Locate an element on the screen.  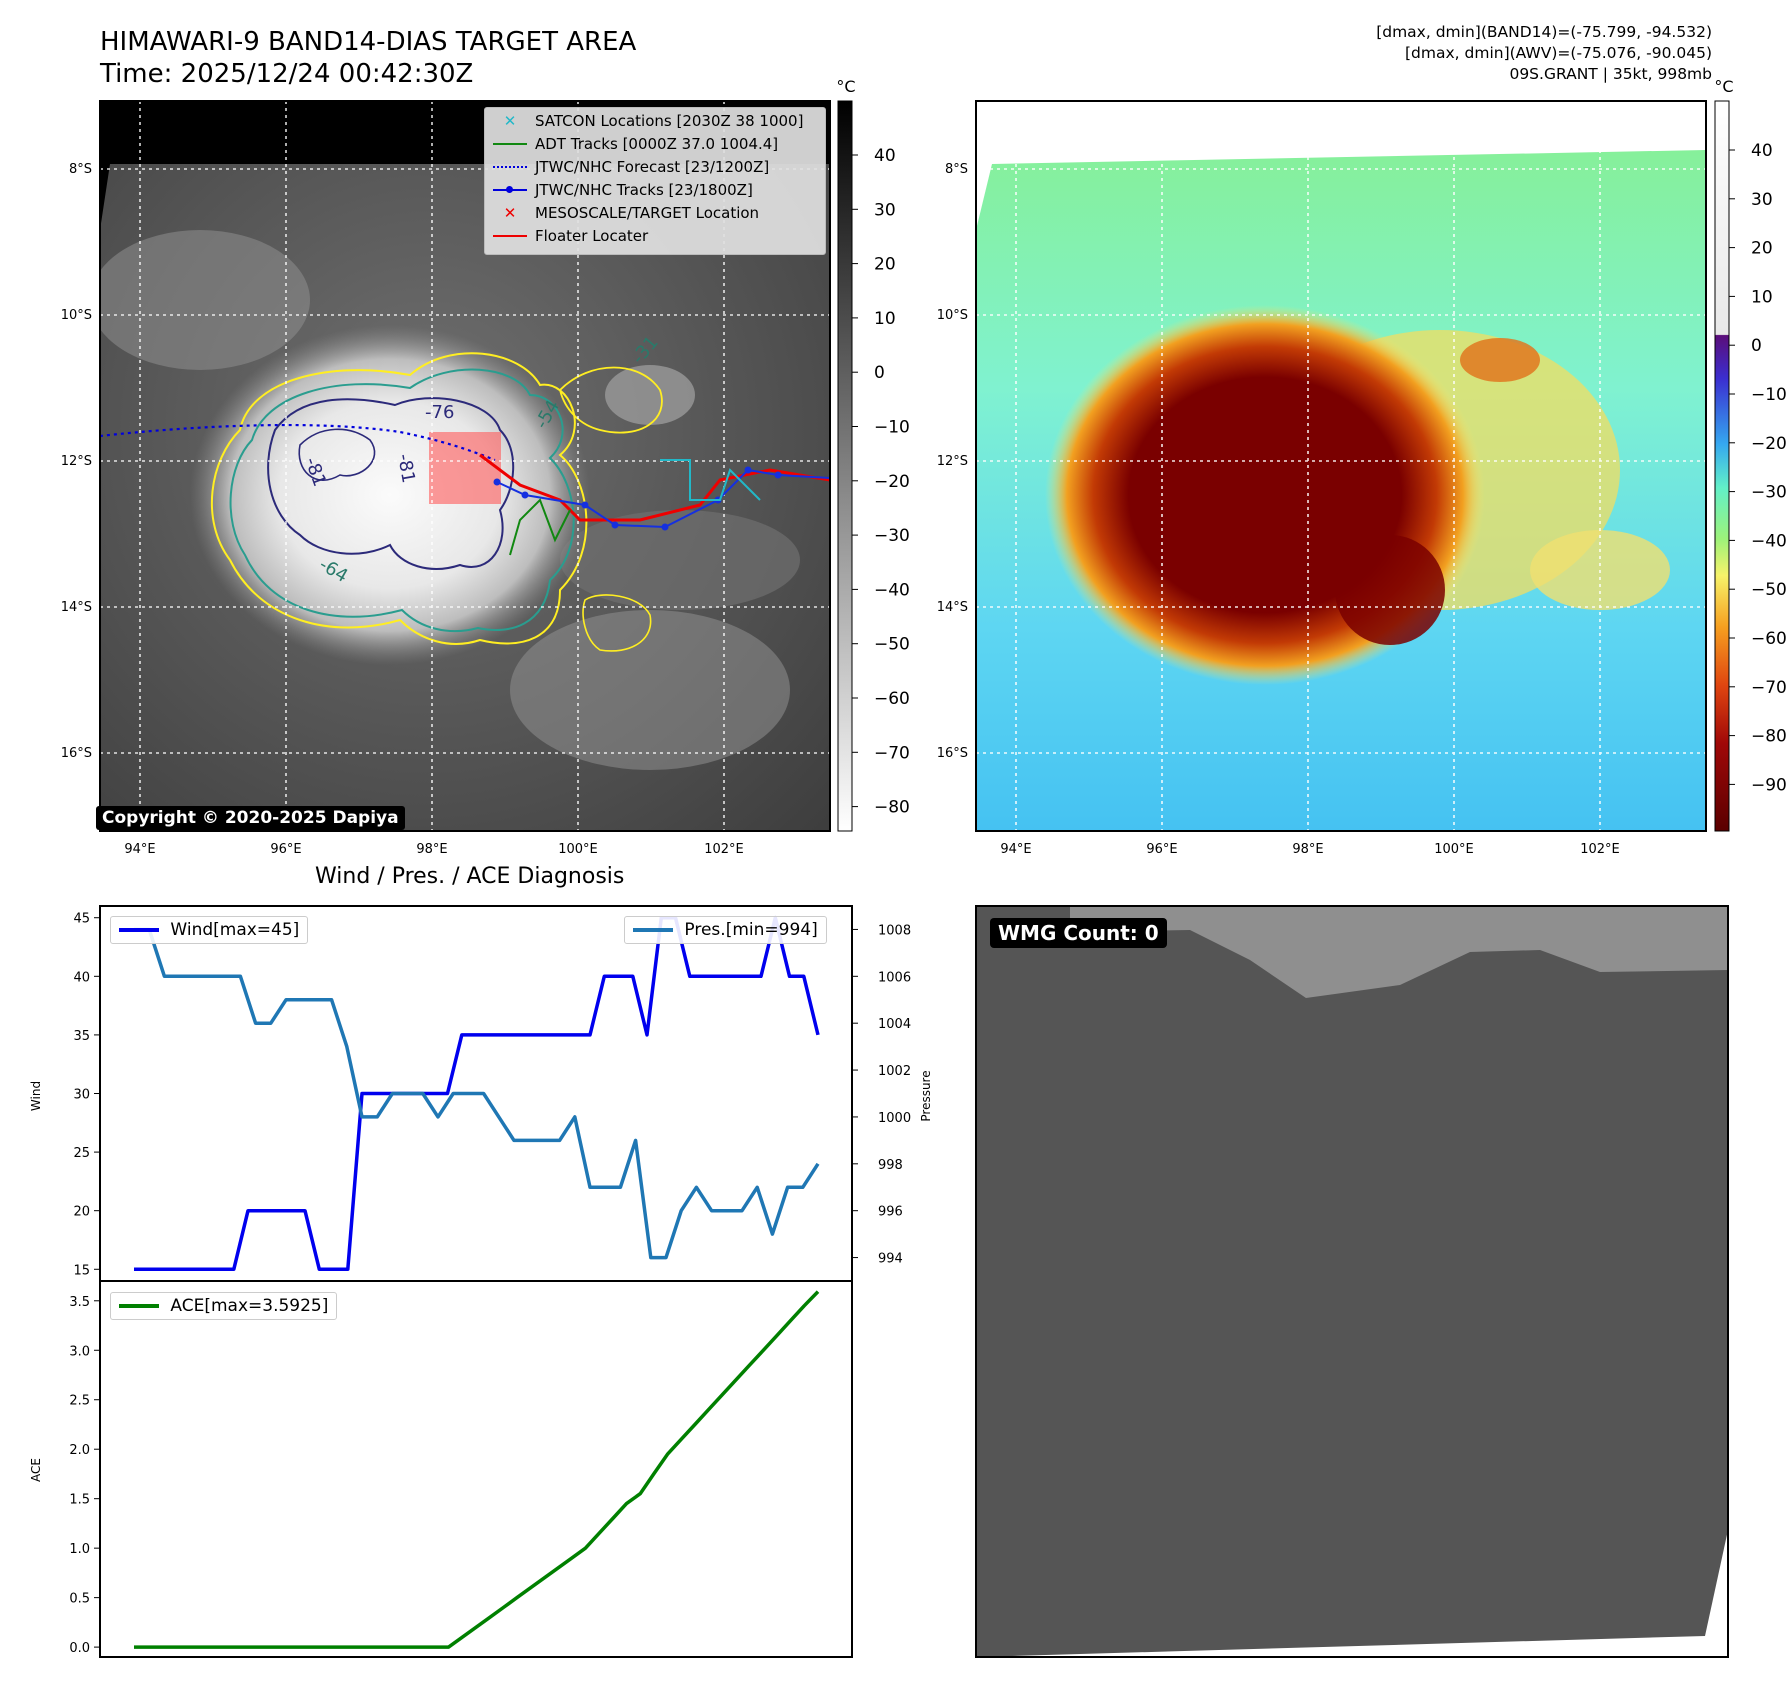
color-colorbar-unit: °C is located at coordinates (1723, 86).